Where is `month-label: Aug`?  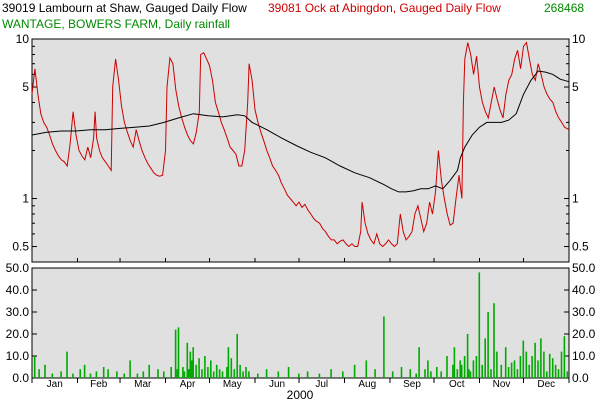
month-label: Aug is located at coordinates (367, 384).